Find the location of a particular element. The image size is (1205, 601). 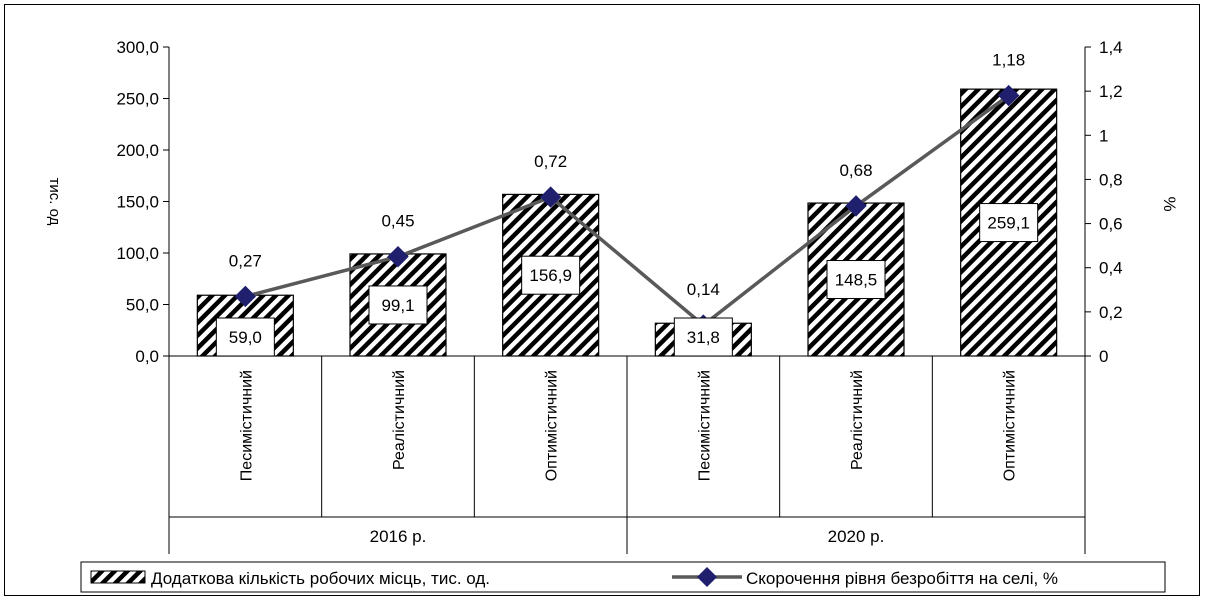

left-tick-label: 100,0 is located at coordinates (137, 253).